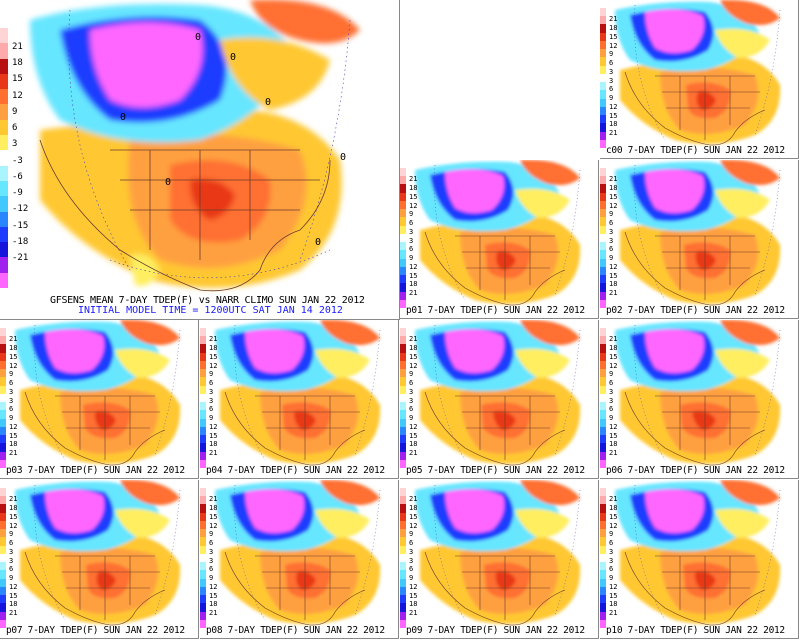 This screenshot has height=640, width=800. Describe the element at coordinates (17, 193) in the screenshot. I see `colorbar-tick-label: -9` at that location.